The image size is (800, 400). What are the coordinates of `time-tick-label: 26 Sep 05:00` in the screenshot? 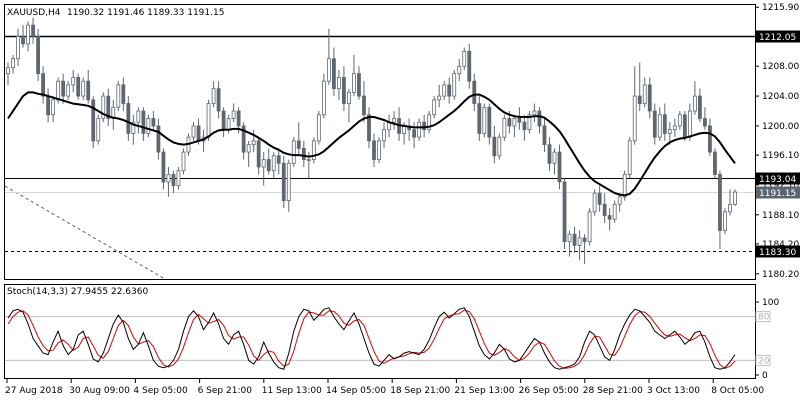 It's located at (549, 391).